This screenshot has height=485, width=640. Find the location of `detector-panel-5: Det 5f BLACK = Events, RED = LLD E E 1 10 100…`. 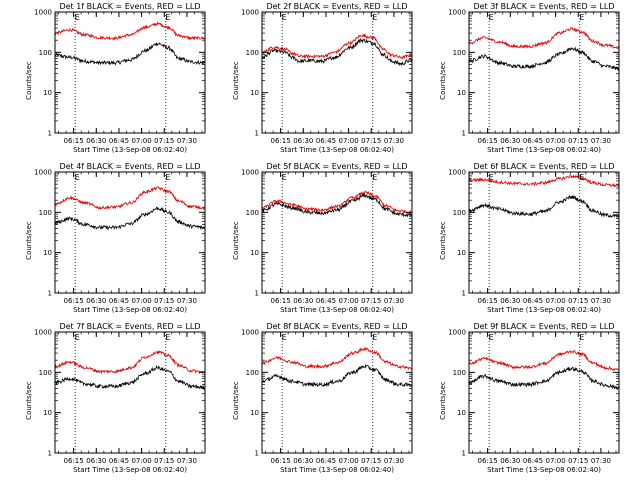

detector-panel-5: Det 5f BLACK = Events, RED = LLD E E 1 10 100… is located at coordinates (322, 238).